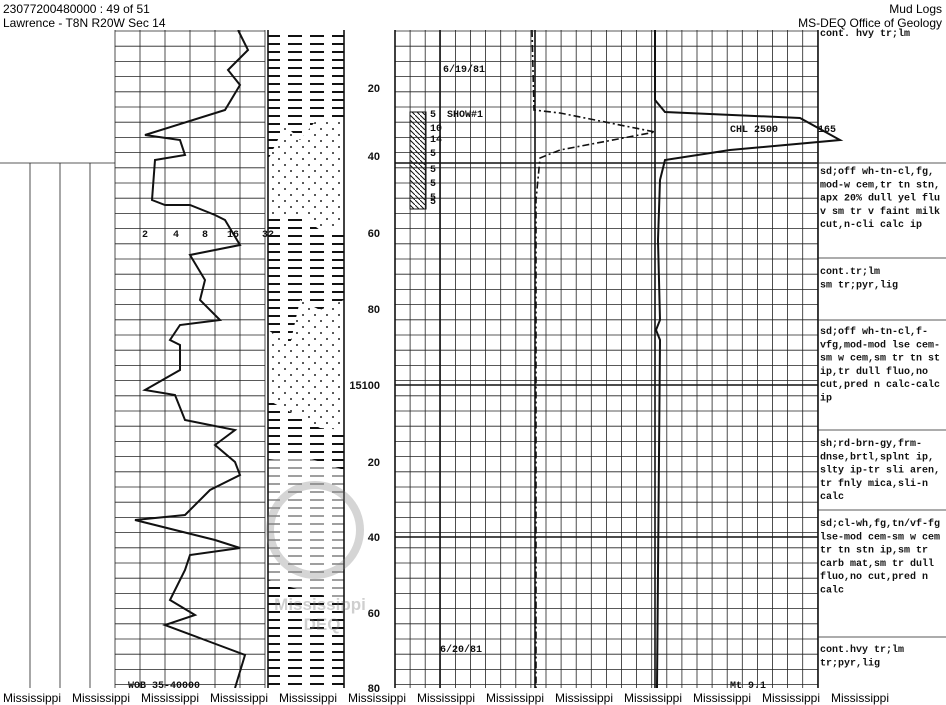  Describe the element at coordinates (84, 23) in the screenshot. I see `header-text: Lawrence - T8N R20W Sec 14` at that location.